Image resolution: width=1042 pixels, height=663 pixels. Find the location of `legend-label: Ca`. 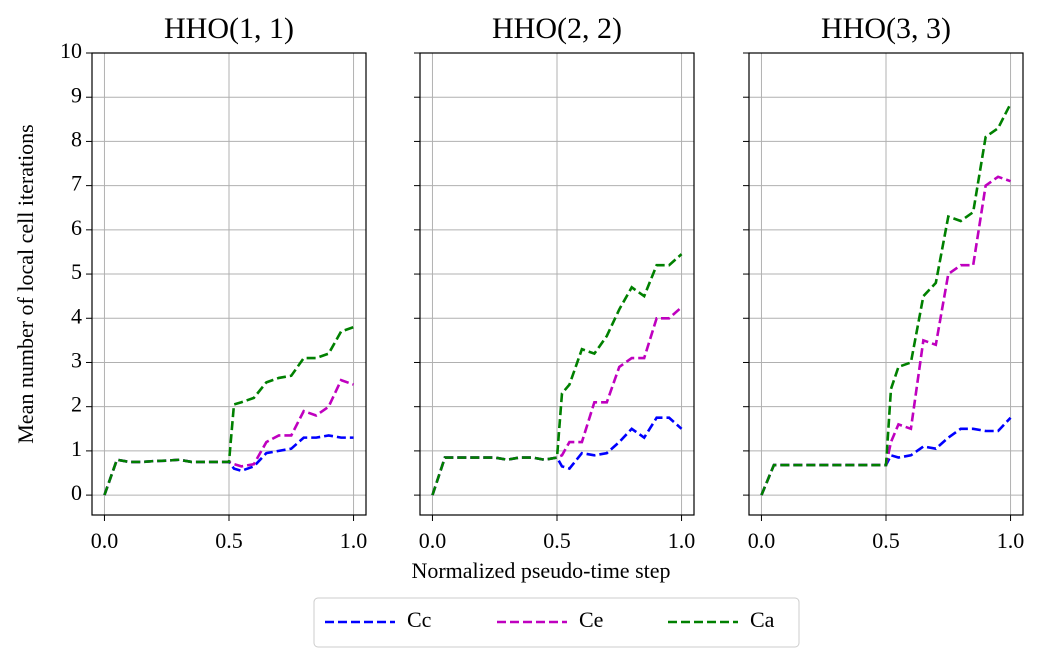

legend-label: Ca is located at coordinates (762, 619).